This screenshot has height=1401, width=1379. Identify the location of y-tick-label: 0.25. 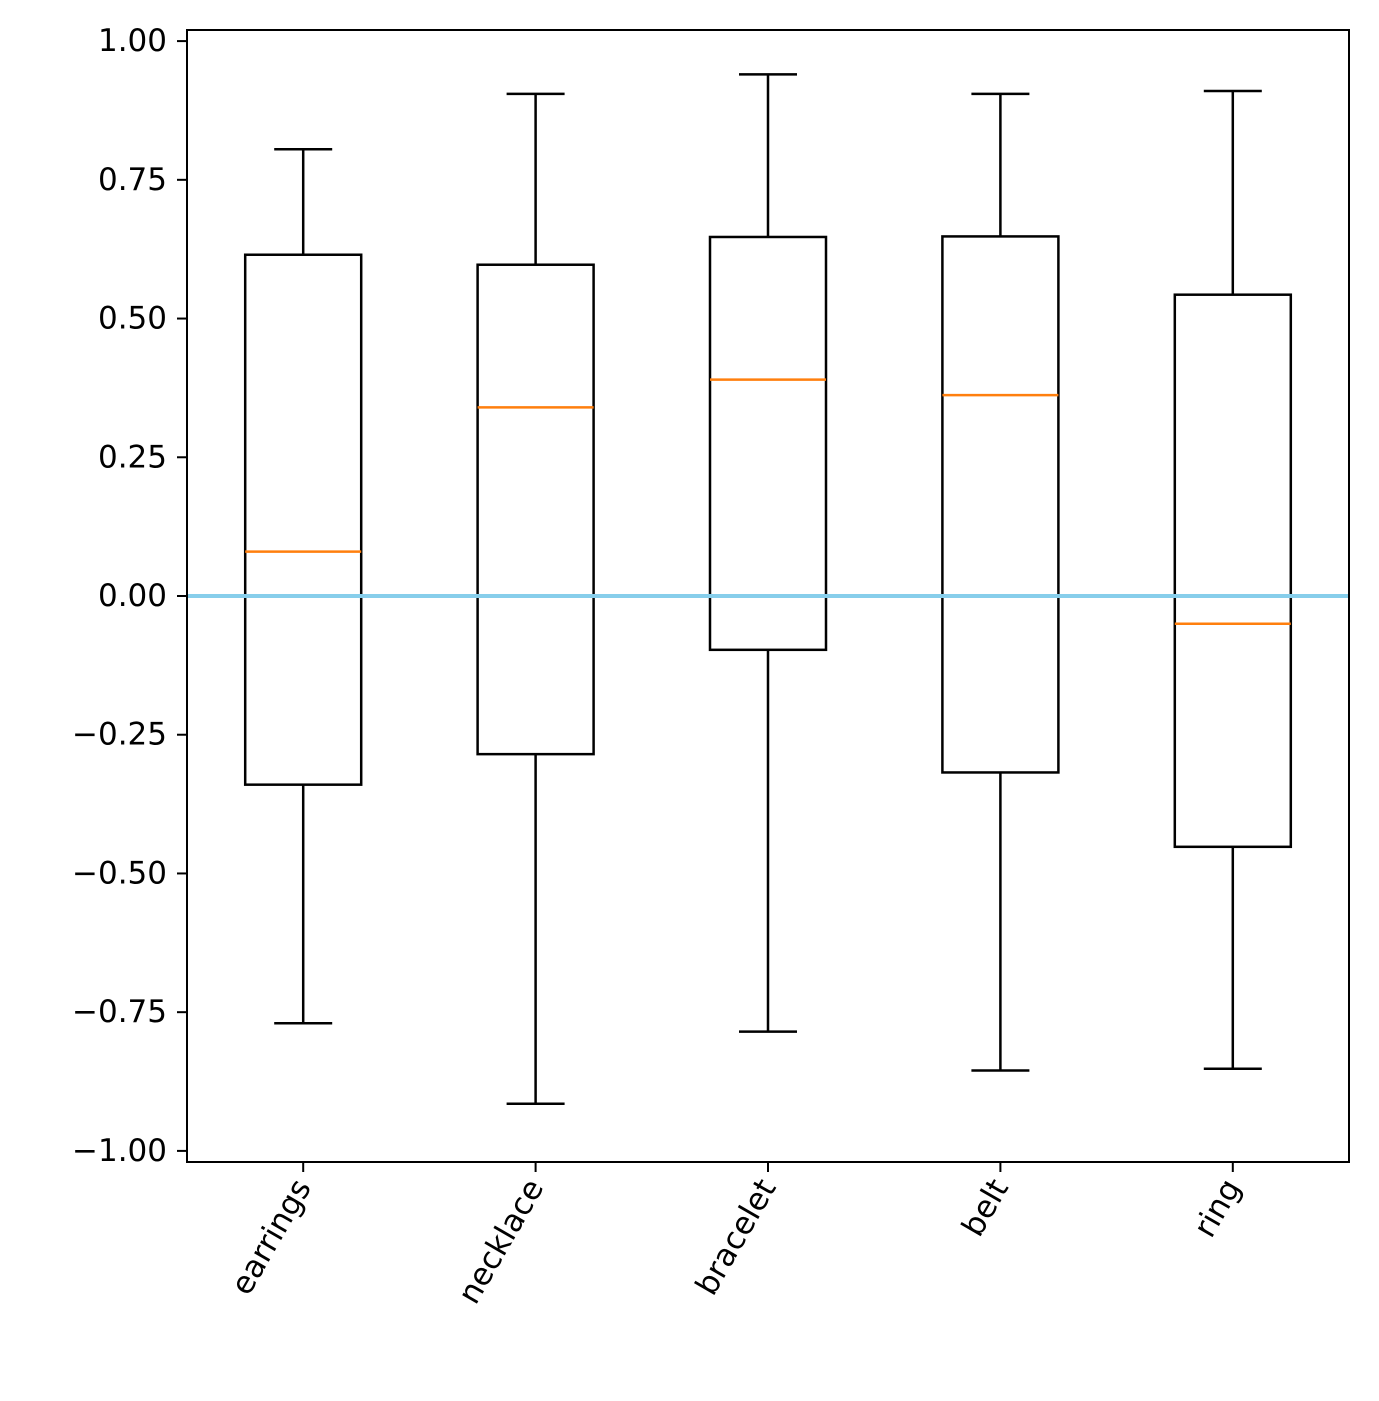
(132, 457).